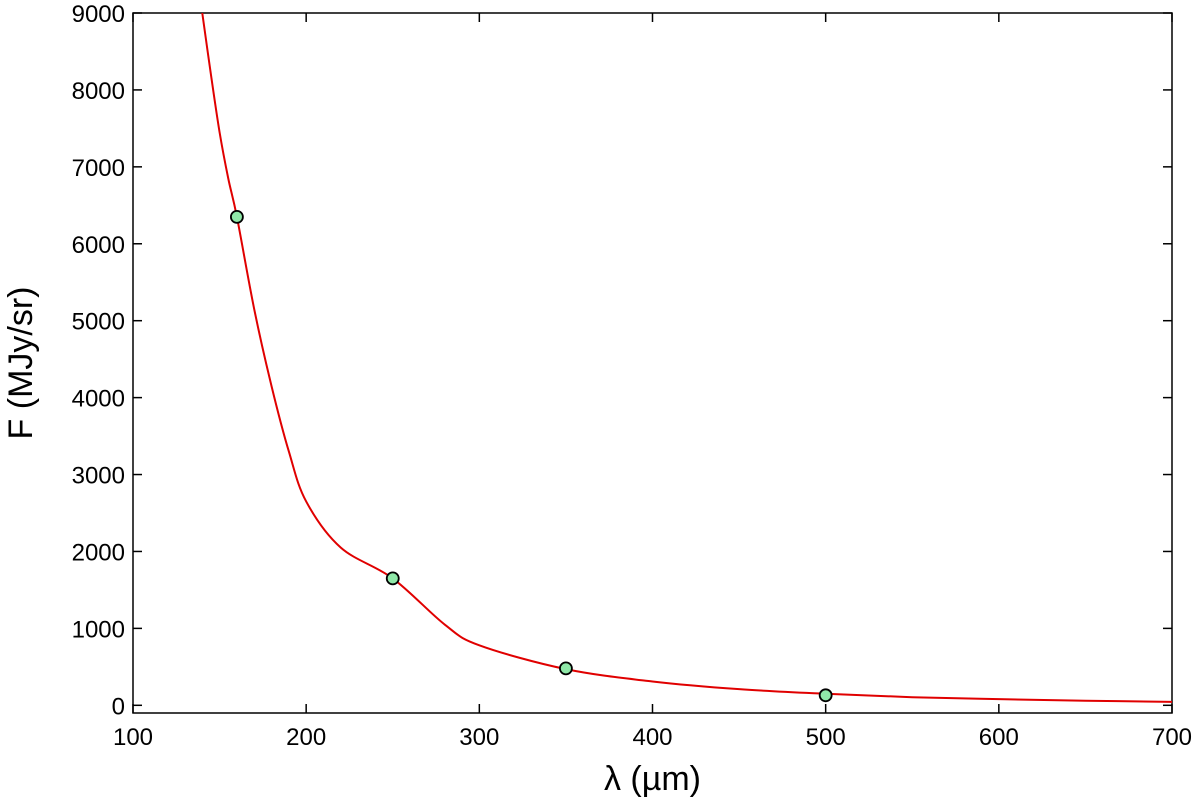  I want to click on x-tick-label: 700, so click(1172, 737).